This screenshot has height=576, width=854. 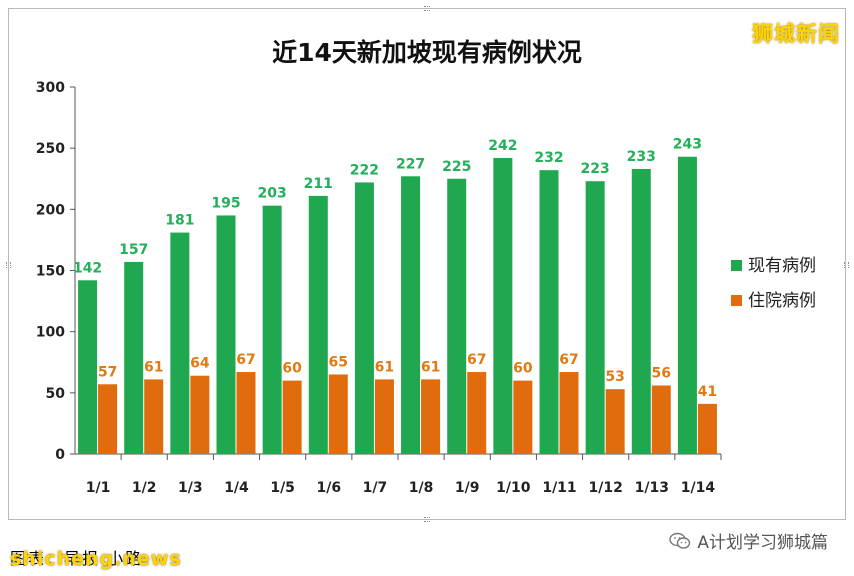 I want to click on x-tick-label: 1/13, so click(x=652, y=488).